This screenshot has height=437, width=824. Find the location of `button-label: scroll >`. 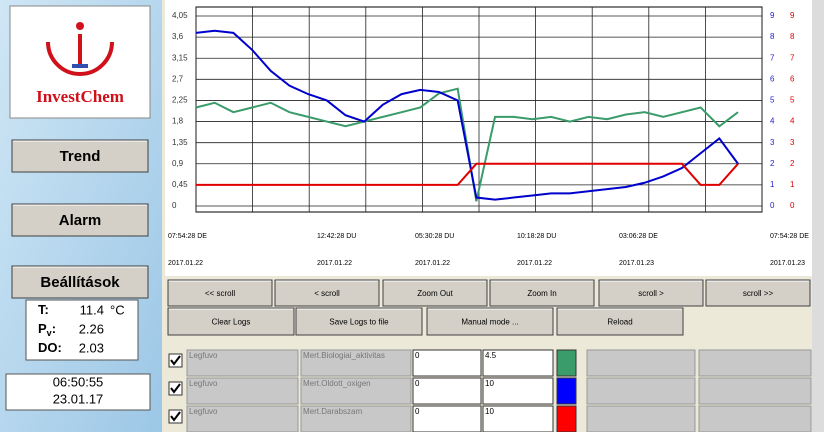

button-label: scroll > is located at coordinates (651, 293).